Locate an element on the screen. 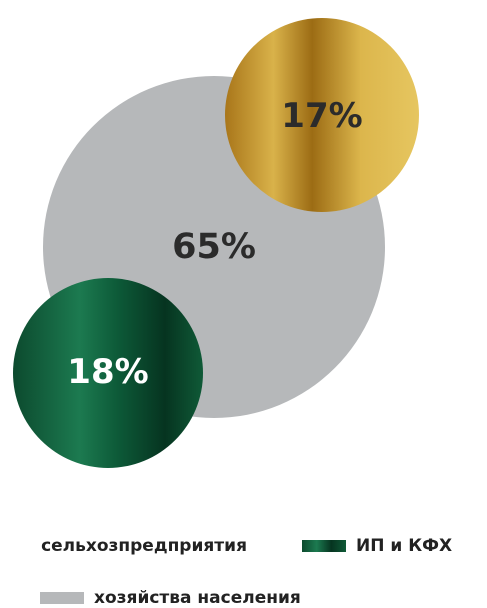 This screenshot has height=608, width=487. legend-item-selkhoz: сельхозпредприятия is located at coordinates (144, 546).